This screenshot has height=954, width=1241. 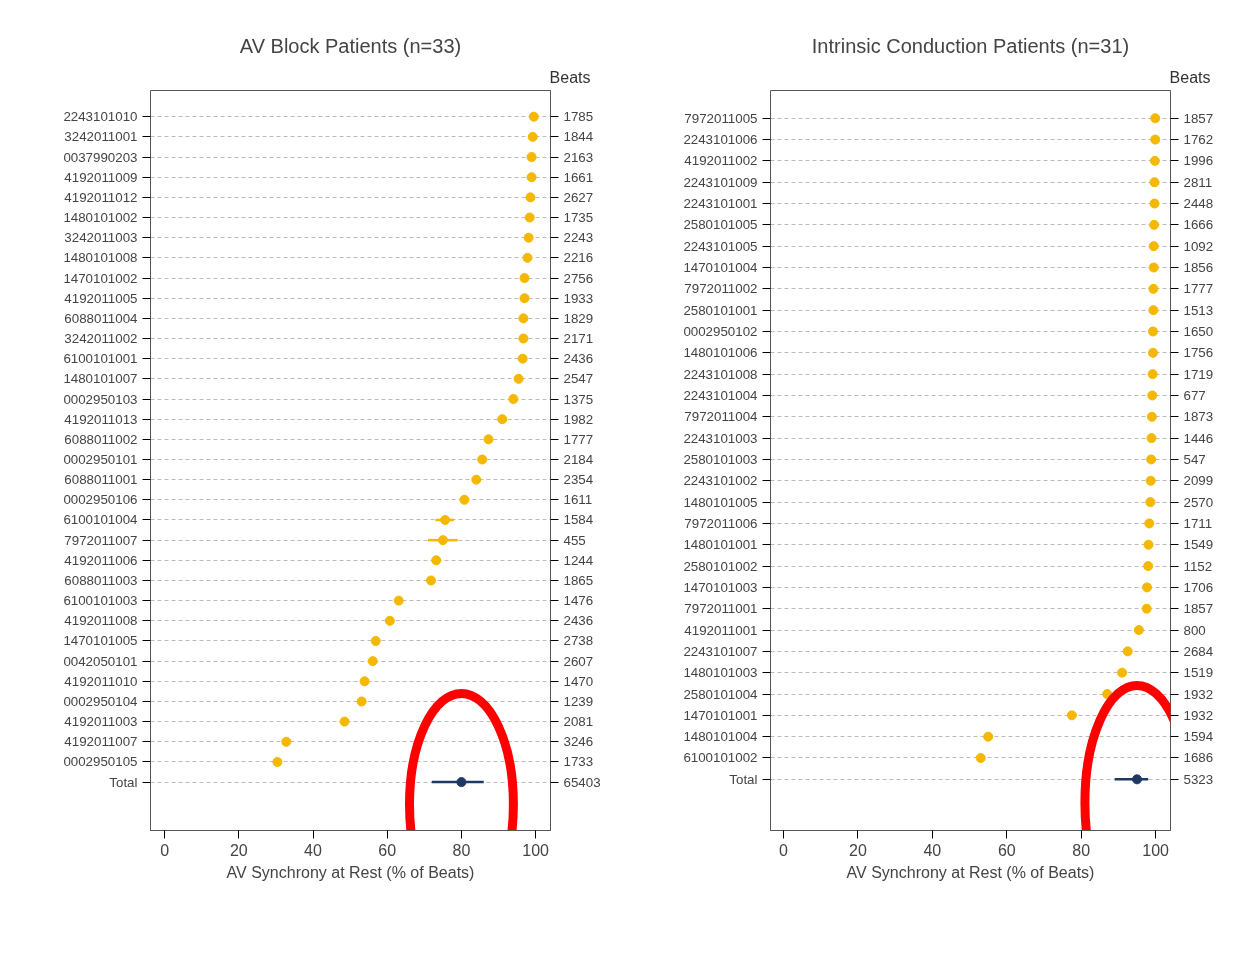 I want to click on y-tick-label: 2243101005, so click(x=720, y=246).